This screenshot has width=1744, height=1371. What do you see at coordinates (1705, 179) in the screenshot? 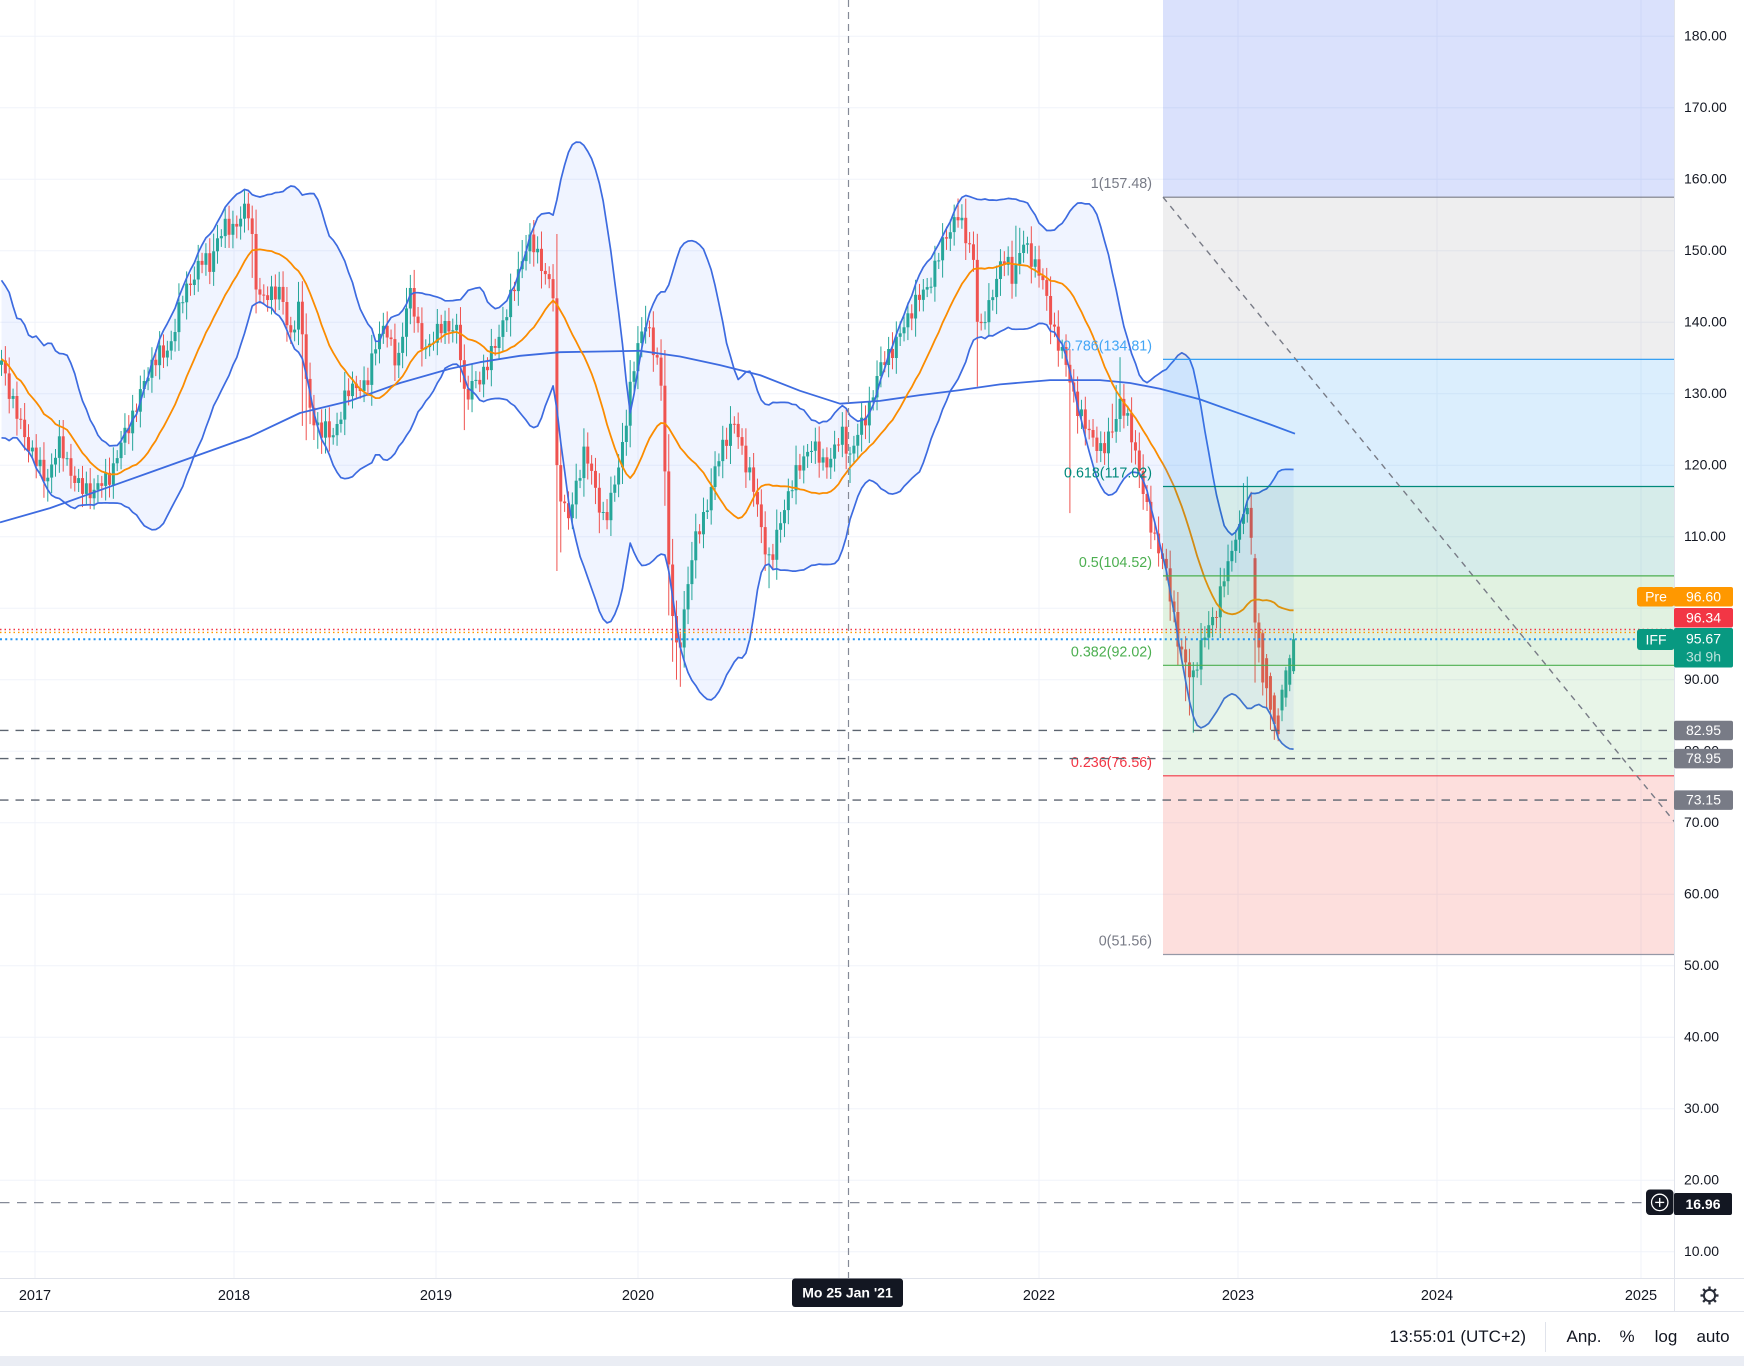
I see `svg-text: 160.00` at bounding box center [1705, 179].